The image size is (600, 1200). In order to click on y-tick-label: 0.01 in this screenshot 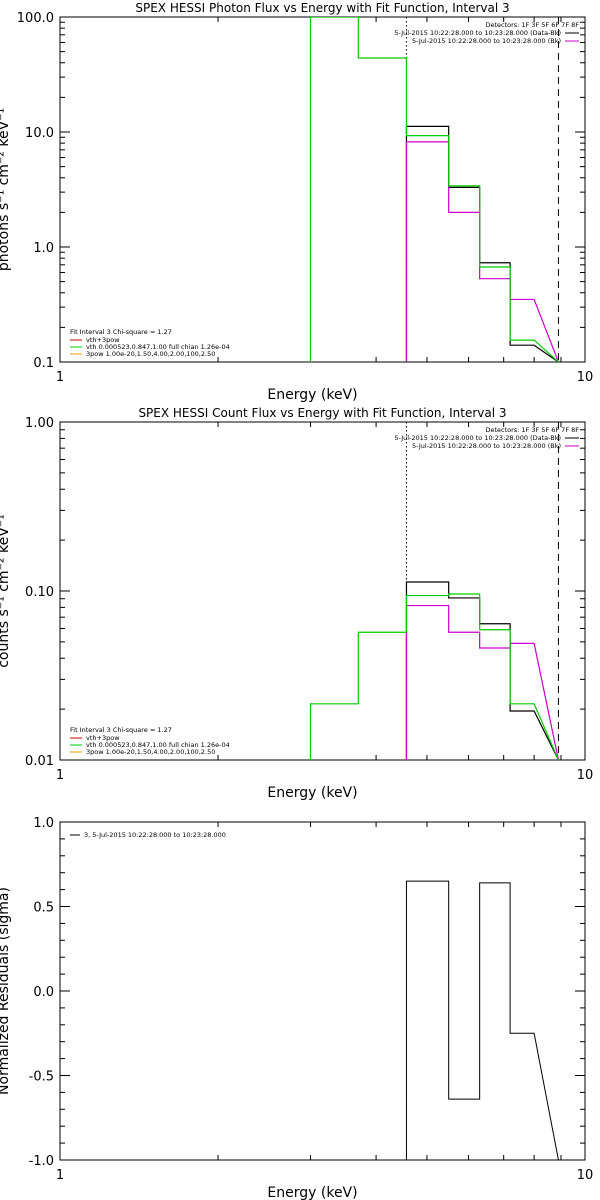, I will do `click(39, 761)`.